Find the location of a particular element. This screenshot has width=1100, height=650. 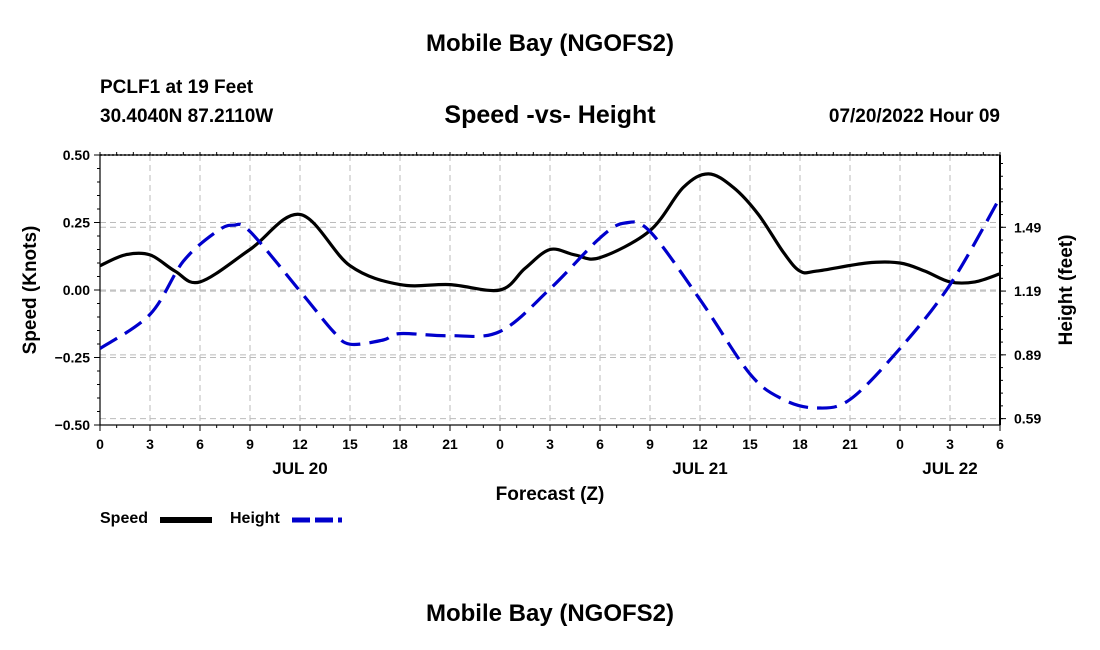

x-axis-title: Forecast (Z) is located at coordinates (550, 494).